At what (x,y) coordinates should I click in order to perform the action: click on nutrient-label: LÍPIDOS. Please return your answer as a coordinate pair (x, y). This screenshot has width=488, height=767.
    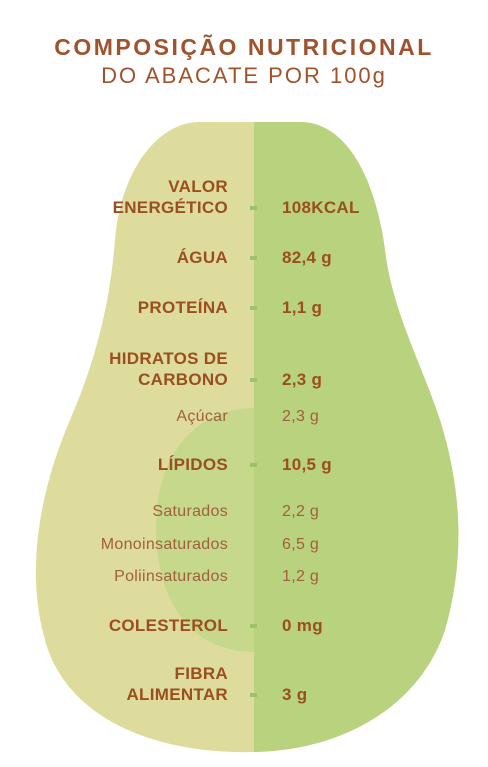
    Looking at the image, I should click on (192, 464).